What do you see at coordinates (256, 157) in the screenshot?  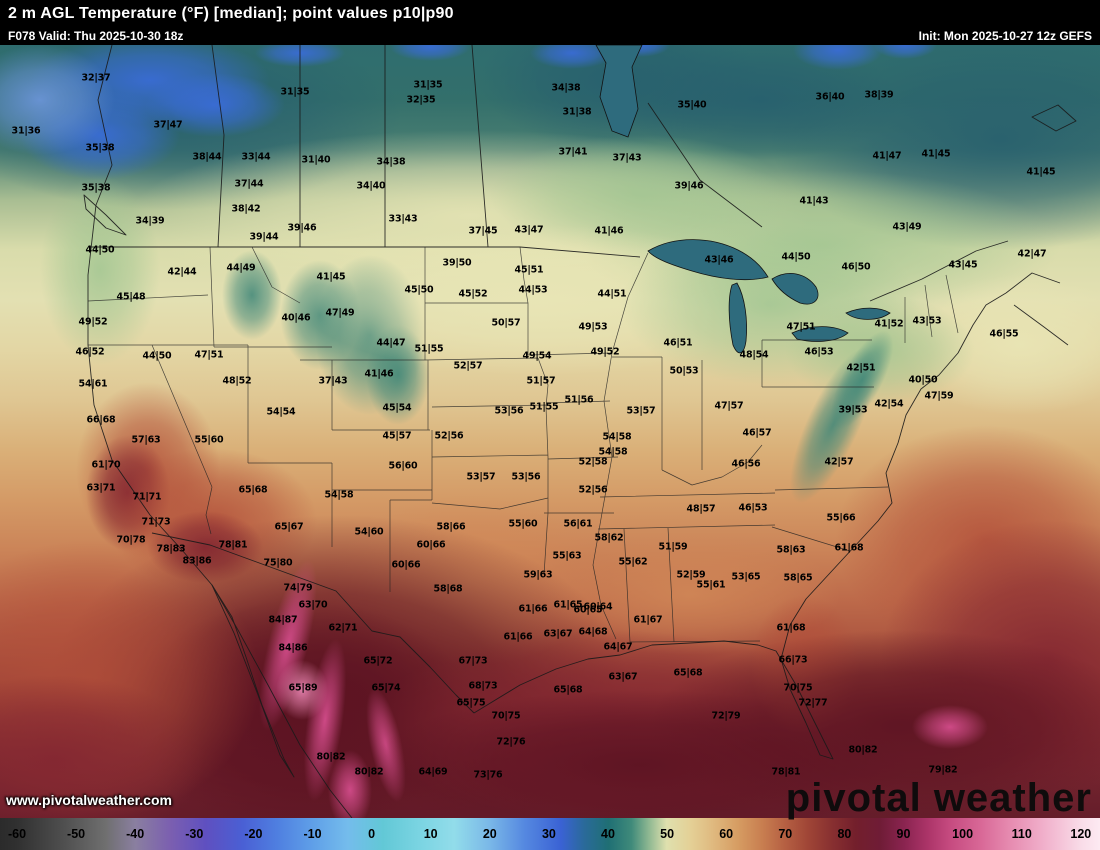 I see `point-value: 33|44` at bounding box center [256, 157].